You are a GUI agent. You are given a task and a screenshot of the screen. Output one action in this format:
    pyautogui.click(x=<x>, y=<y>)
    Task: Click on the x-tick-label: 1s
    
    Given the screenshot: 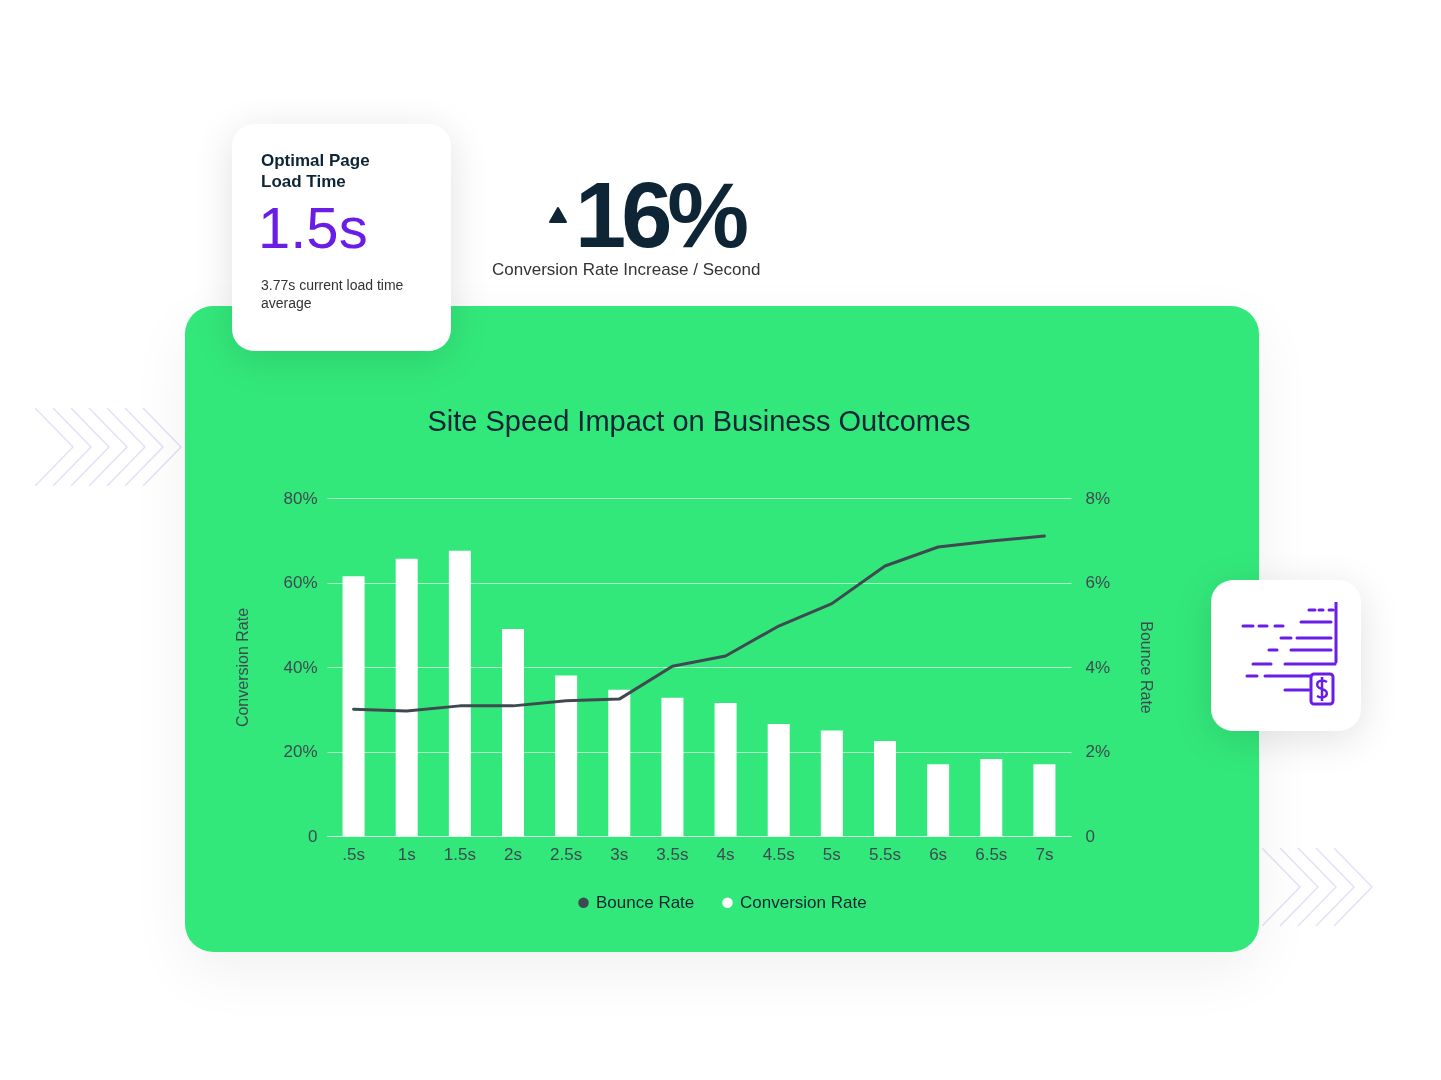 What is the action you would take?
    pyautogui.click(x=406, y=854)
    